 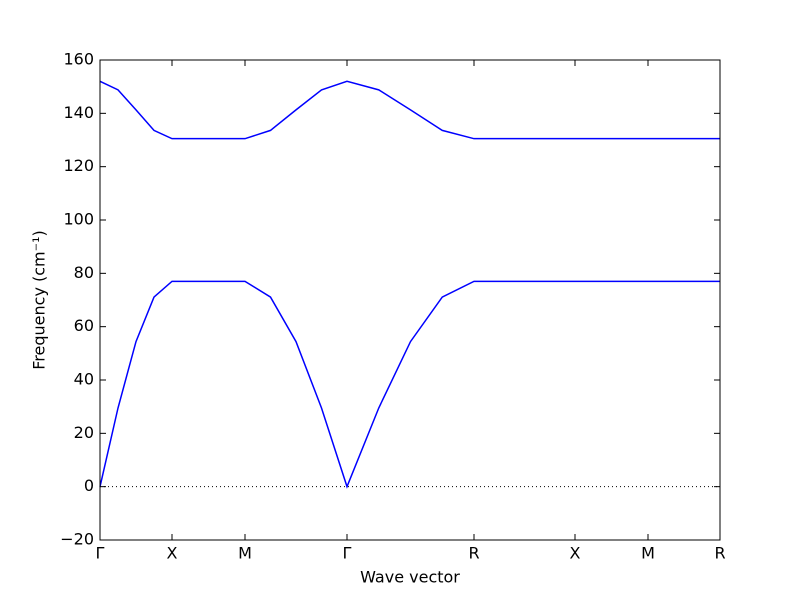 What do you see at coordinates (410, 577) in the screenshot?
I see `x-axis-label: Wave vector` at bounding box center [410, 577].